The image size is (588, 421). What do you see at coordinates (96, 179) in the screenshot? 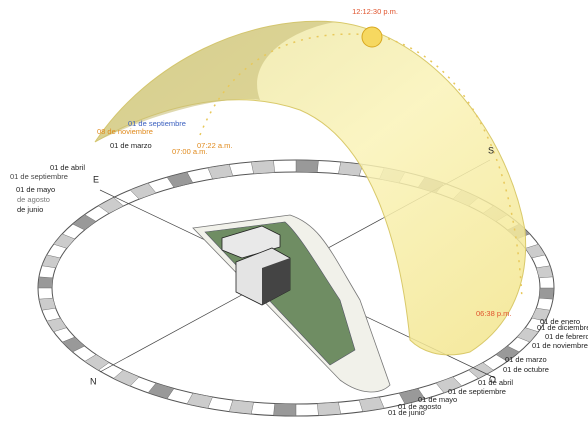
I see `compass-east: E` at bounding box center [96, 179].